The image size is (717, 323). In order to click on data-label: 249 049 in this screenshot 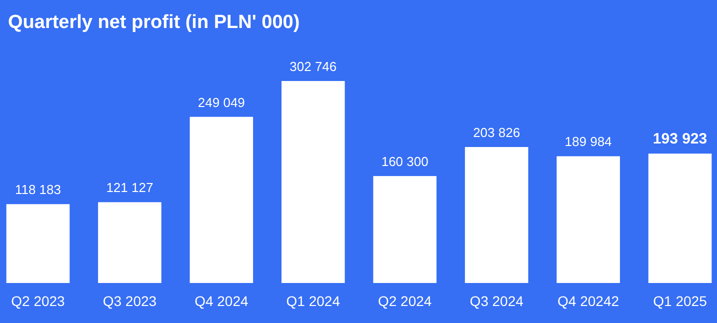, I will do `click(221, 102)`.